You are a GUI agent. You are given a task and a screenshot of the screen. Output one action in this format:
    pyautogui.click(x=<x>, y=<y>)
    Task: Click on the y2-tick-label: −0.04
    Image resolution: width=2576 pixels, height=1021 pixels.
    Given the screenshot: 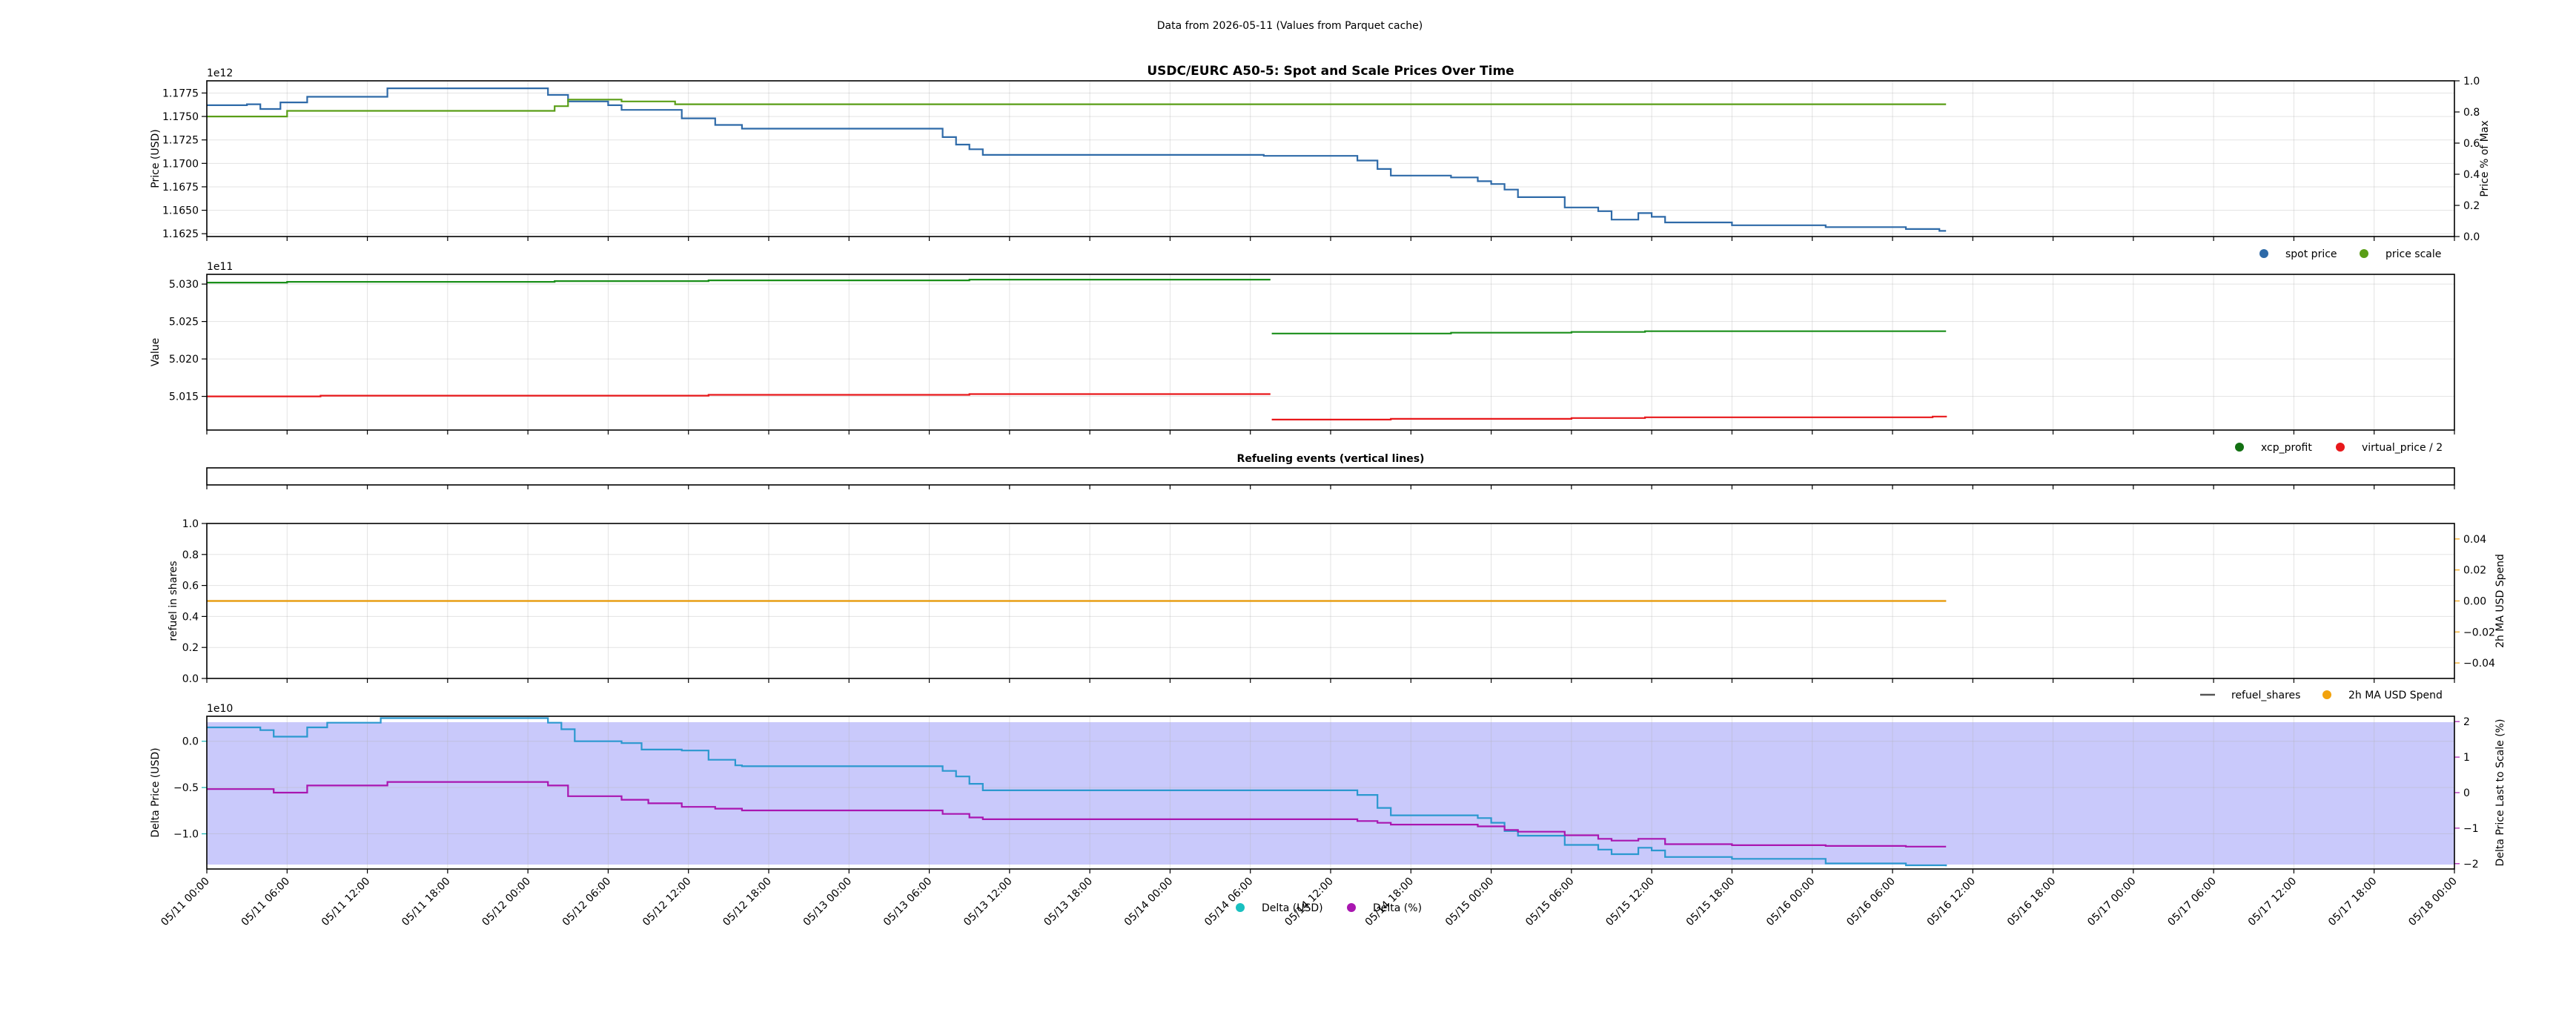 What is the action you would take?
    pyautogui.click(x=2479, y=664)
    